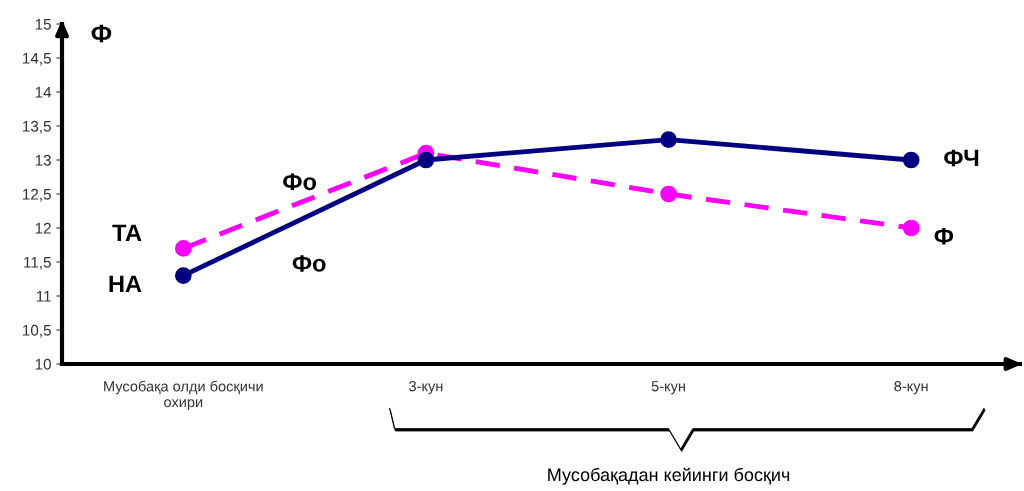  I want to click on y-tick-label: 11,5, so click(37, 263).